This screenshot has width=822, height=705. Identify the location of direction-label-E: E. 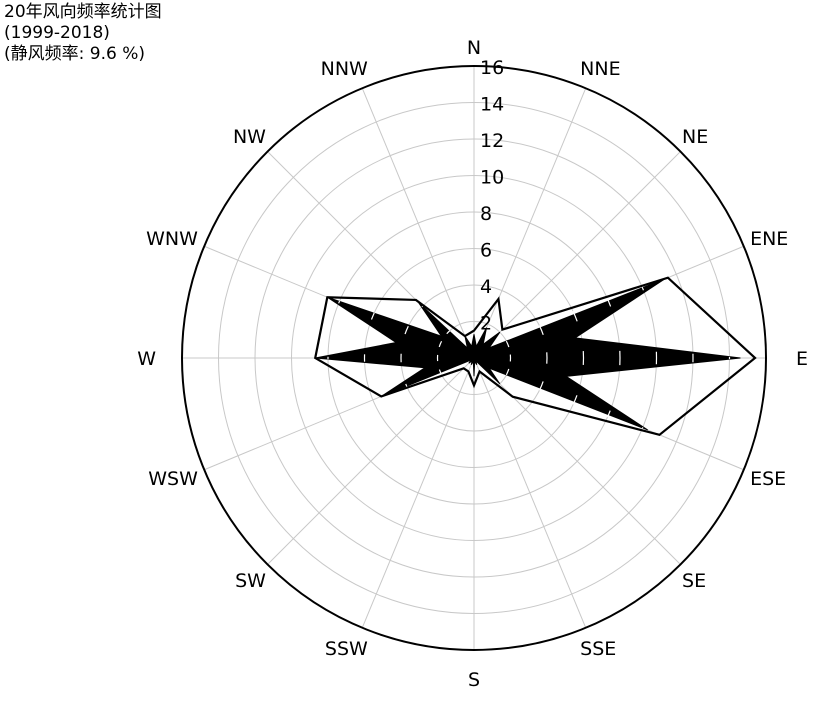
(802, 359).